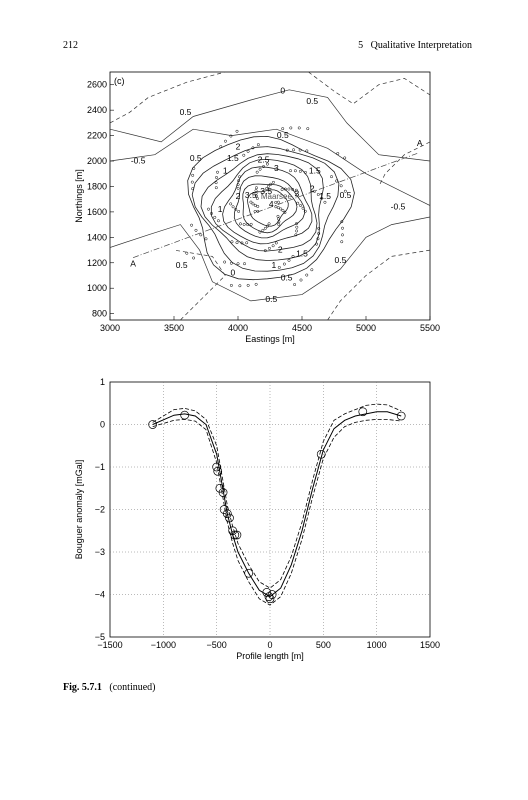 This screenshot has height=800, width=528. I want to click on y-tick-label: 1600, so click(97, 212).